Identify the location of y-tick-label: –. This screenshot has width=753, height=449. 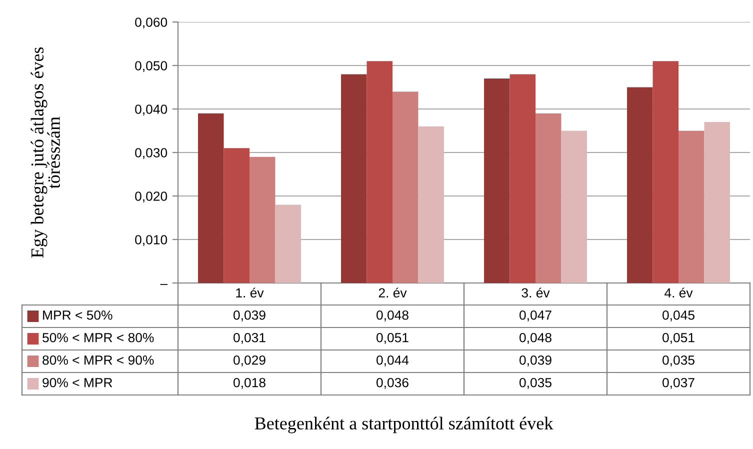
(164, 284).